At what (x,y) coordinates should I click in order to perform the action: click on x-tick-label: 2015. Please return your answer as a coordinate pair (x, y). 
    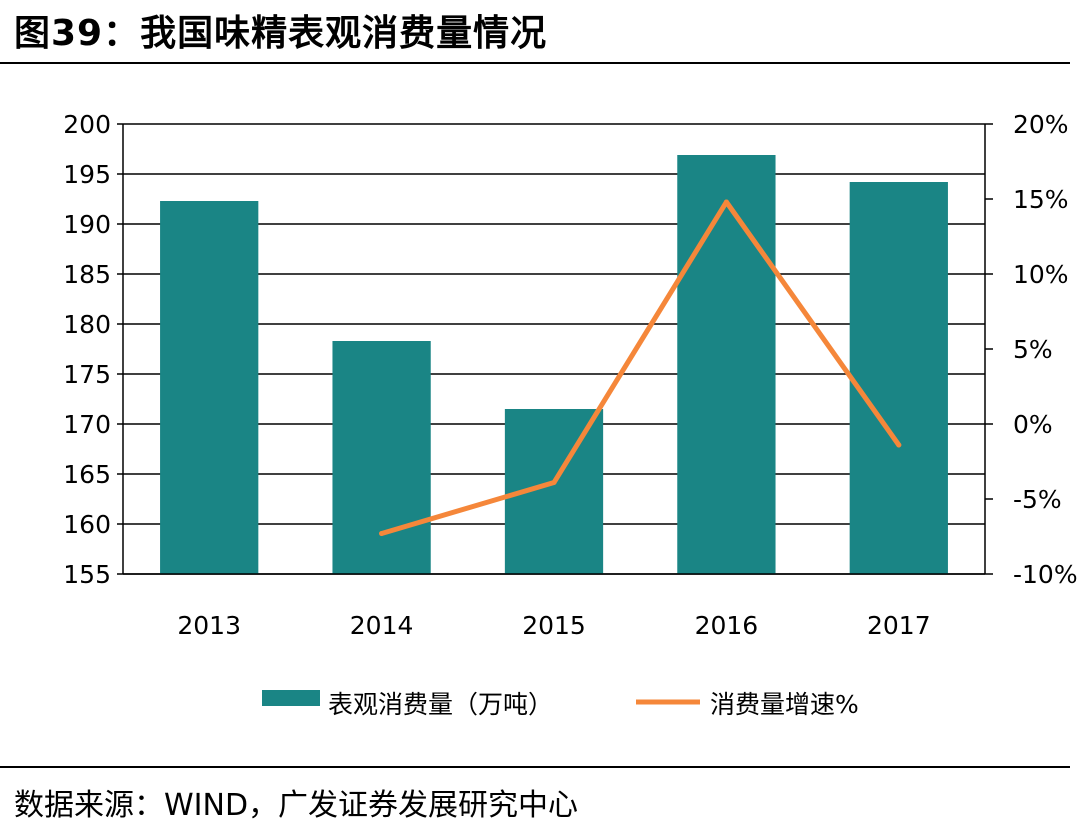
    Looking at the image, I should click on (554, 625).